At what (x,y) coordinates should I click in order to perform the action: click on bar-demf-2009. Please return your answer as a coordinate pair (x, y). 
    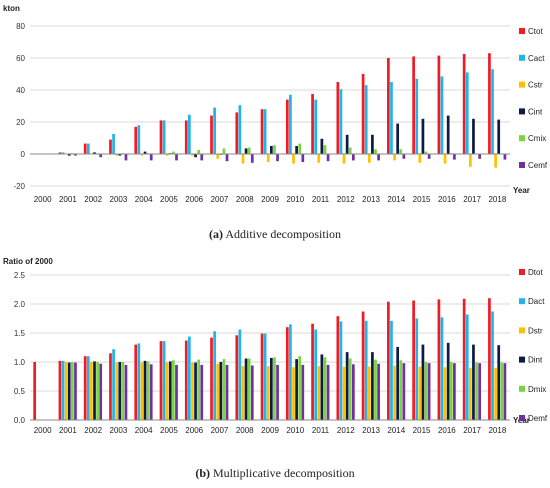
    Looking at the image, I should click on (277, 392).